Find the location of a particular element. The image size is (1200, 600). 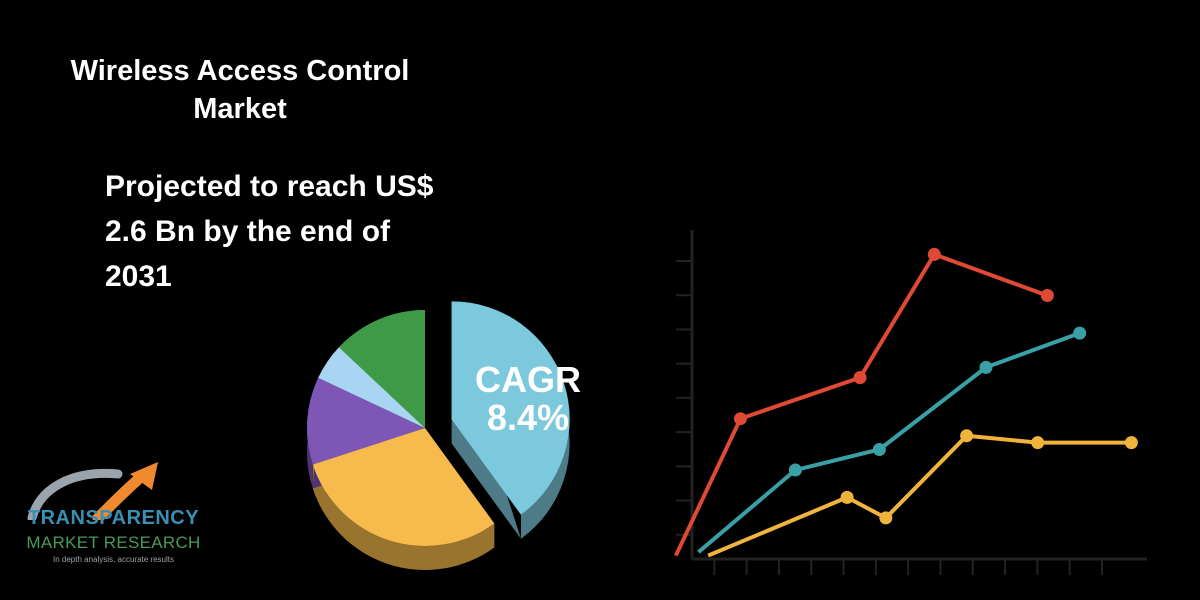

pie-chart-tops is located at coordinates (438, 423).